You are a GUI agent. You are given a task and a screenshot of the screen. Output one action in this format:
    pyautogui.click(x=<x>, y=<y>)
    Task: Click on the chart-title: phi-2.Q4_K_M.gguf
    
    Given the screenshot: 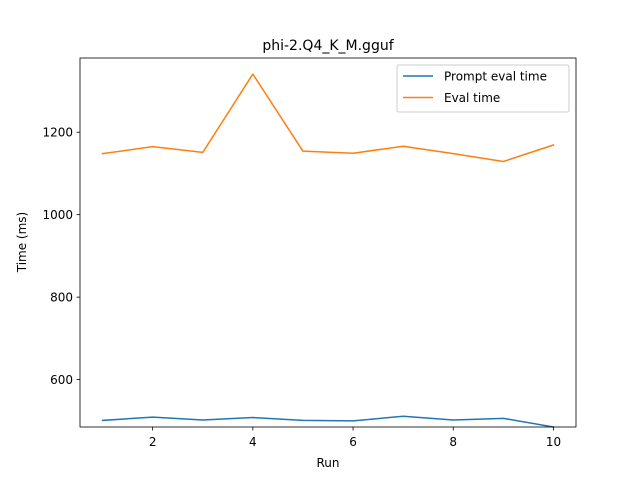 What is the action you would take?
    pyautogui.click(x=328, y=46)
    